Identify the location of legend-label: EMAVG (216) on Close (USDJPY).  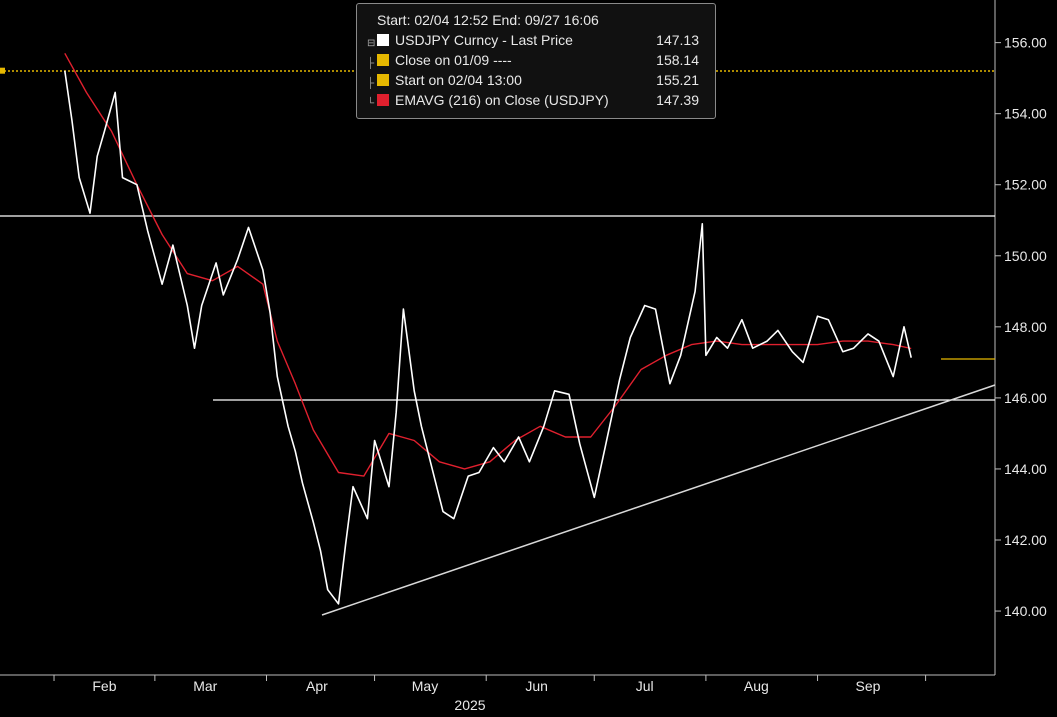
(502, 100).